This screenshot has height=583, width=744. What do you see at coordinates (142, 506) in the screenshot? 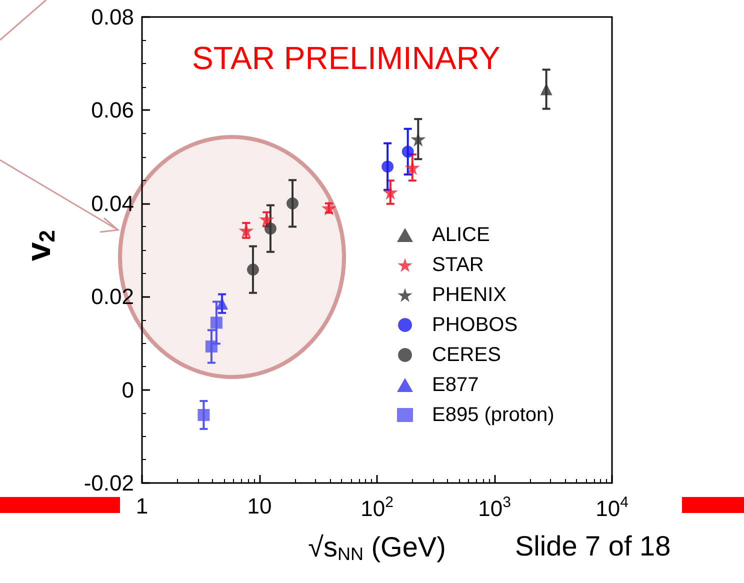
I see `x-tick-label: 1` at bounding box center [142, 506].